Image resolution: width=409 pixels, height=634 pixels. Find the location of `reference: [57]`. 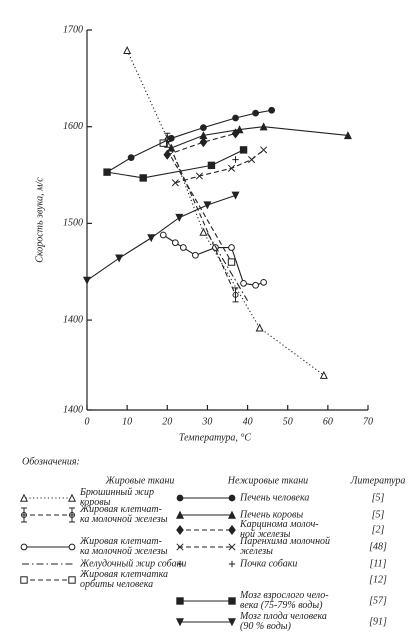

reference: [57] is located at coordinates (378, 600).